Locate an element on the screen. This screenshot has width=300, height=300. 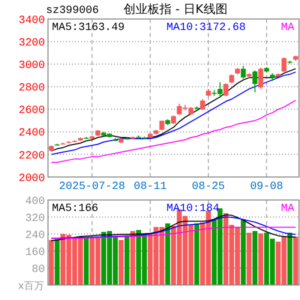
y-axis-title: x百万 is located at coordinates (31, 286).